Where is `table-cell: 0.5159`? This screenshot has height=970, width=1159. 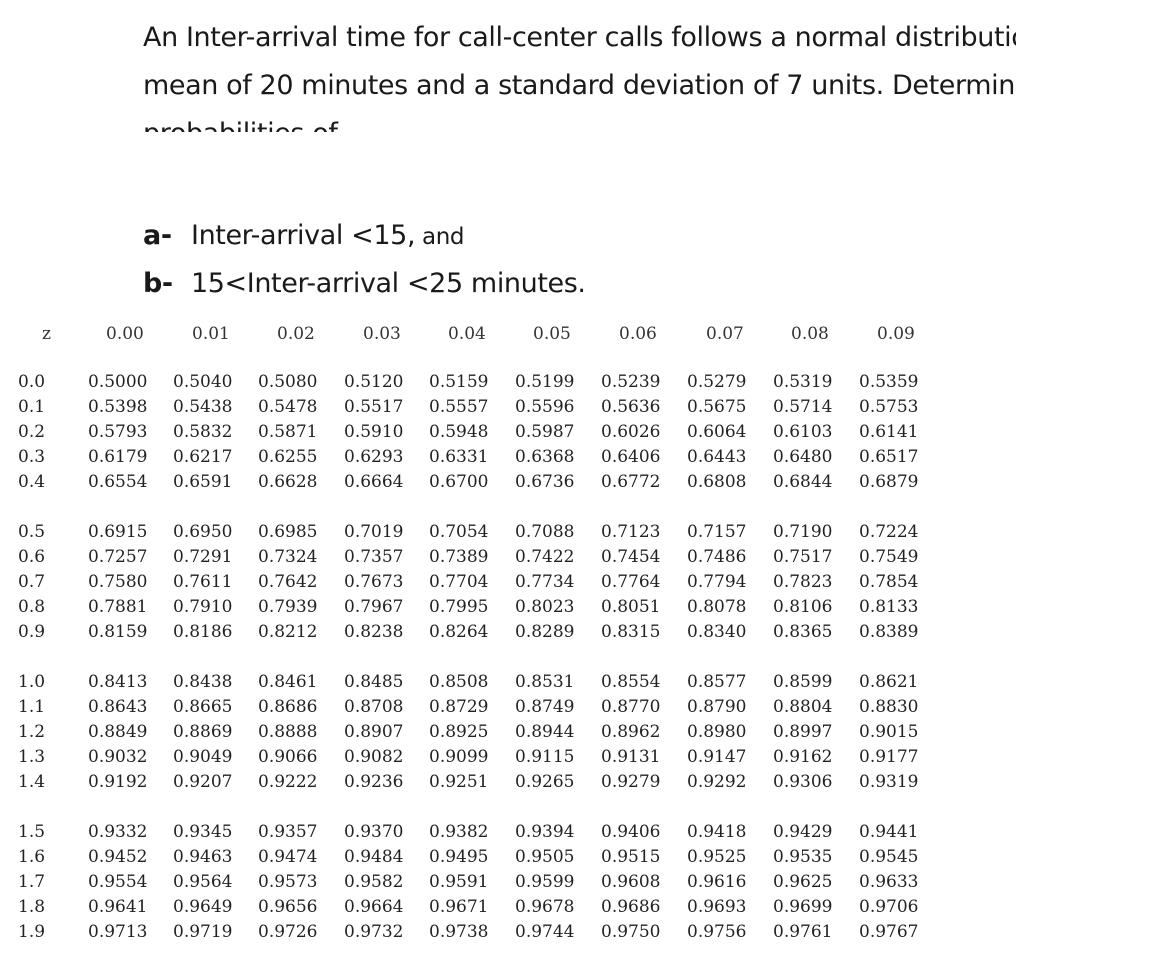 table-cell: 0.5159 is located at coordinates (459, 382).